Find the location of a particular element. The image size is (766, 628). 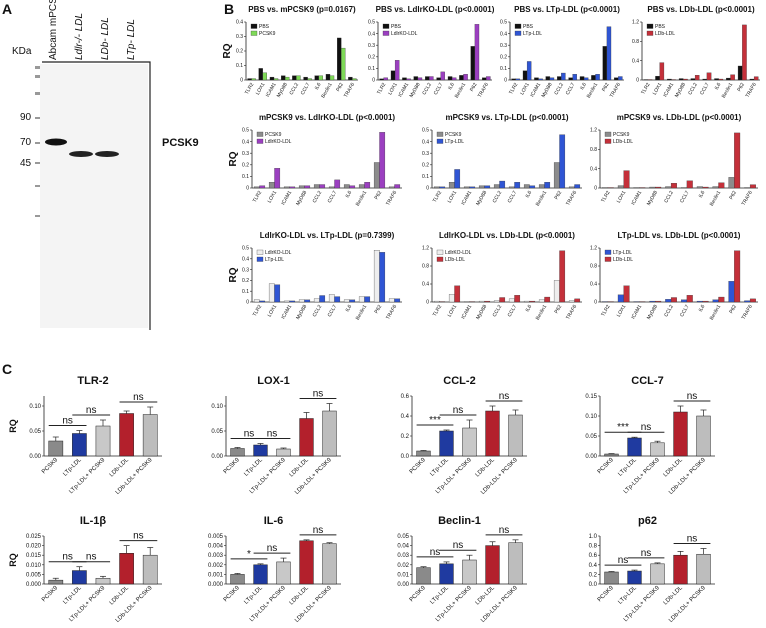

chart-title: LdlrKO-LDL vs. LDb-LDL (p<0.0001) is located at coordinates (507, 235).